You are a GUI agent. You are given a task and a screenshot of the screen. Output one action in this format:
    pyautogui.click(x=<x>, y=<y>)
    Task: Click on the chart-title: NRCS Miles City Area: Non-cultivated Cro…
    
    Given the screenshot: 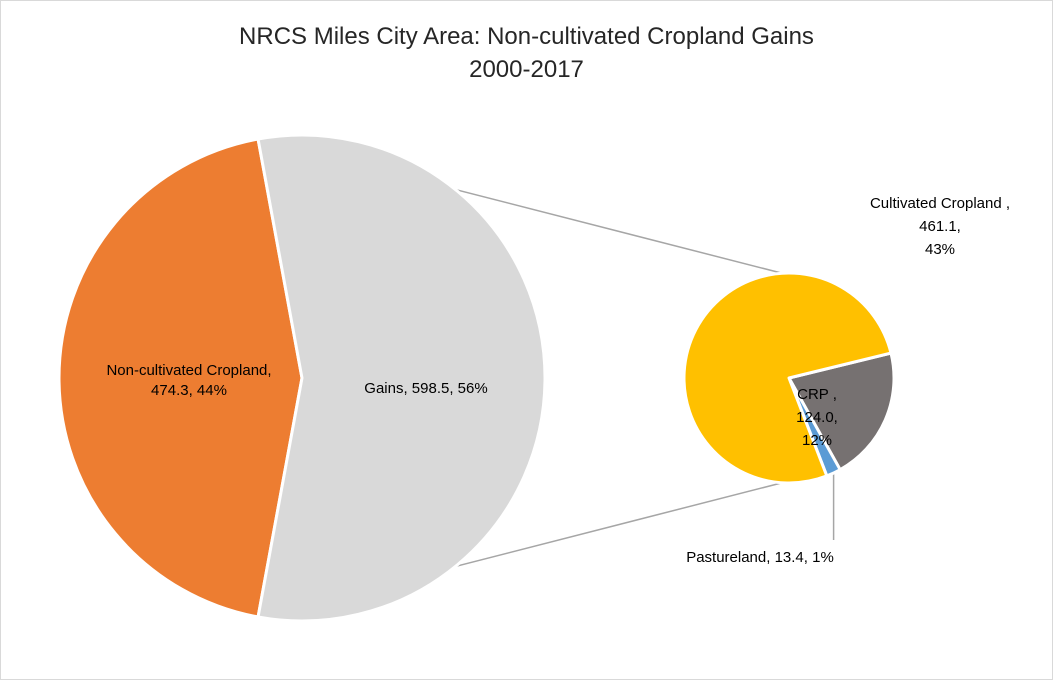 What is the action you would take?
    pyautogui.click(x=526, y=36)
    